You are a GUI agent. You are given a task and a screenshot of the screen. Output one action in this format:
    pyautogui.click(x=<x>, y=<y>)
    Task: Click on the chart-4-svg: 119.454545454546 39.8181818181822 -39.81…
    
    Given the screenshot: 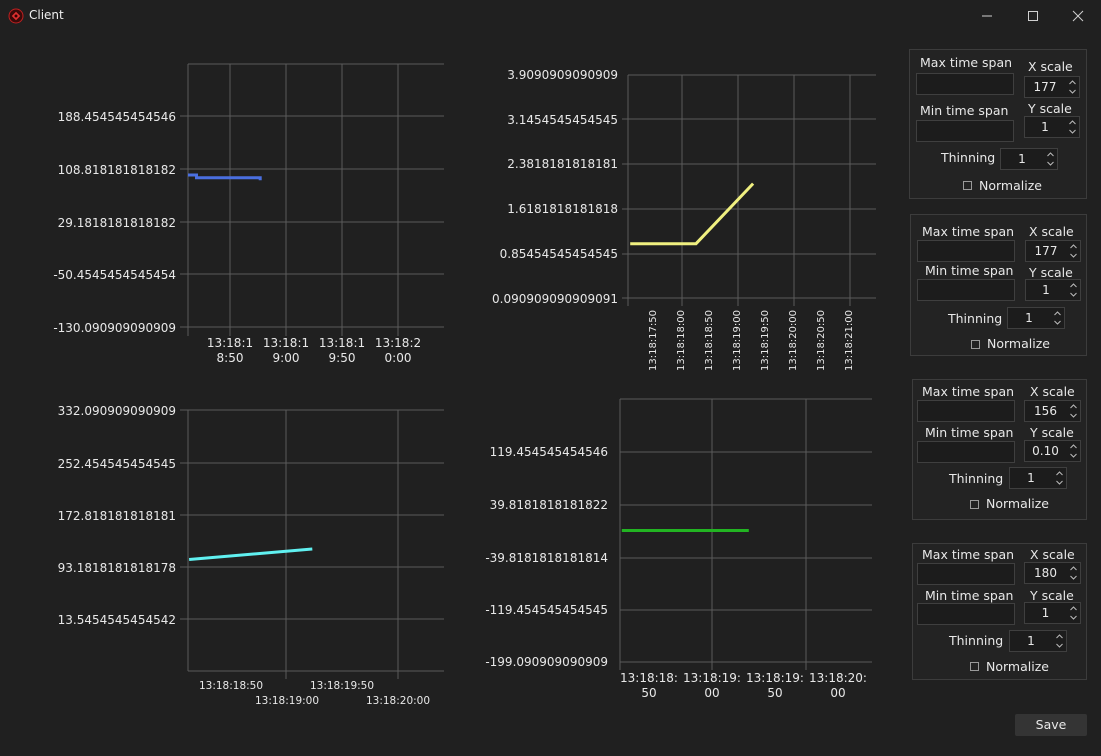 What is the action you would take?
    pyautogui.click(x=678, y=549)
    